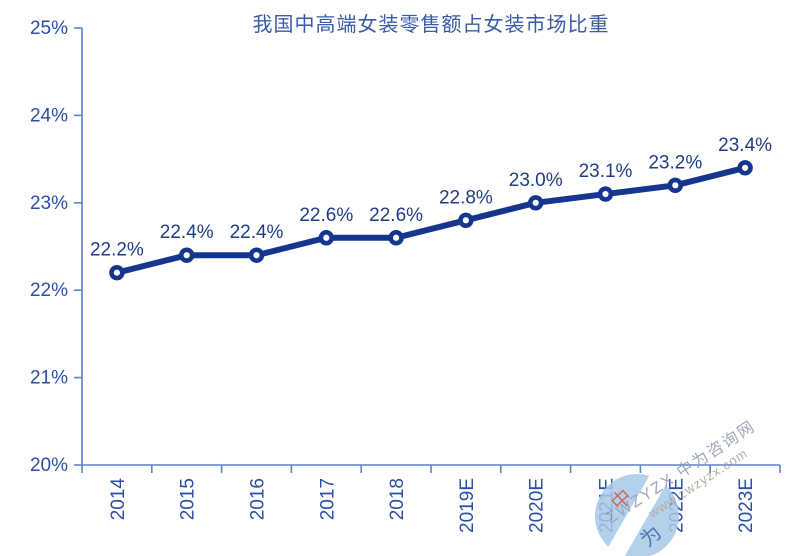 Image resolution: width=785 pixels, height=556 pixels. Describe the element at coordinates (49, 378) in the screenshot. I see `svg-text: 21%` at that location.